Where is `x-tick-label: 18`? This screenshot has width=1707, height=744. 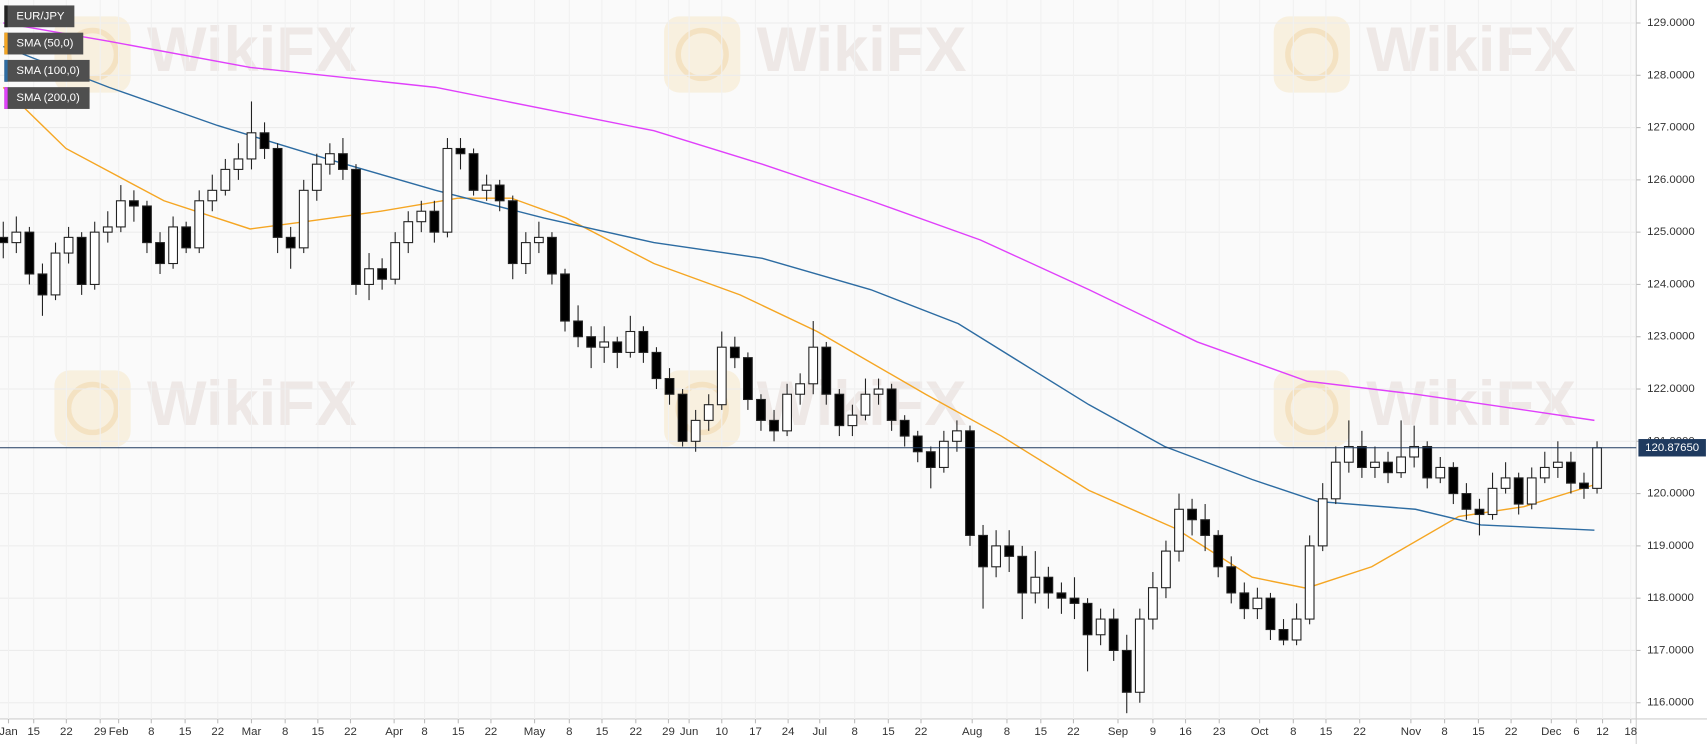
x-tick-label: 18 is located at coordinates (1630, 732).